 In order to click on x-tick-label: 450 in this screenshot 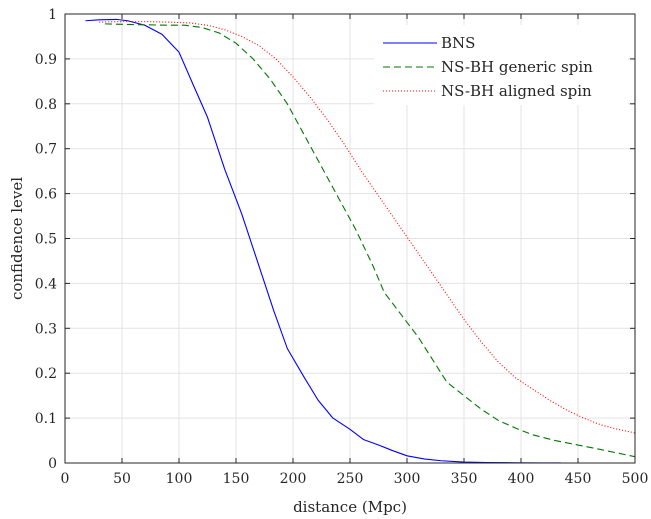, I will do `click(578, 479)`.